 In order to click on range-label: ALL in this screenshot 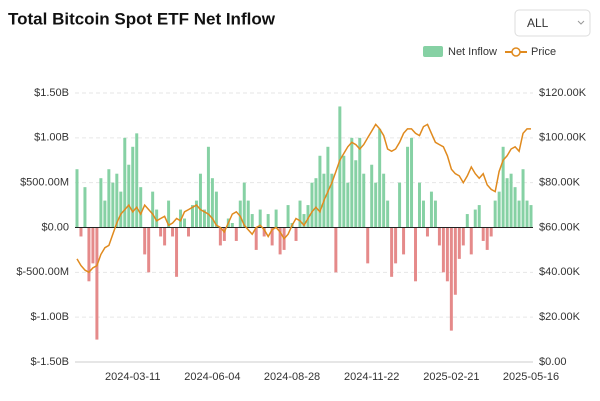, I will do `click(538, 23)`.